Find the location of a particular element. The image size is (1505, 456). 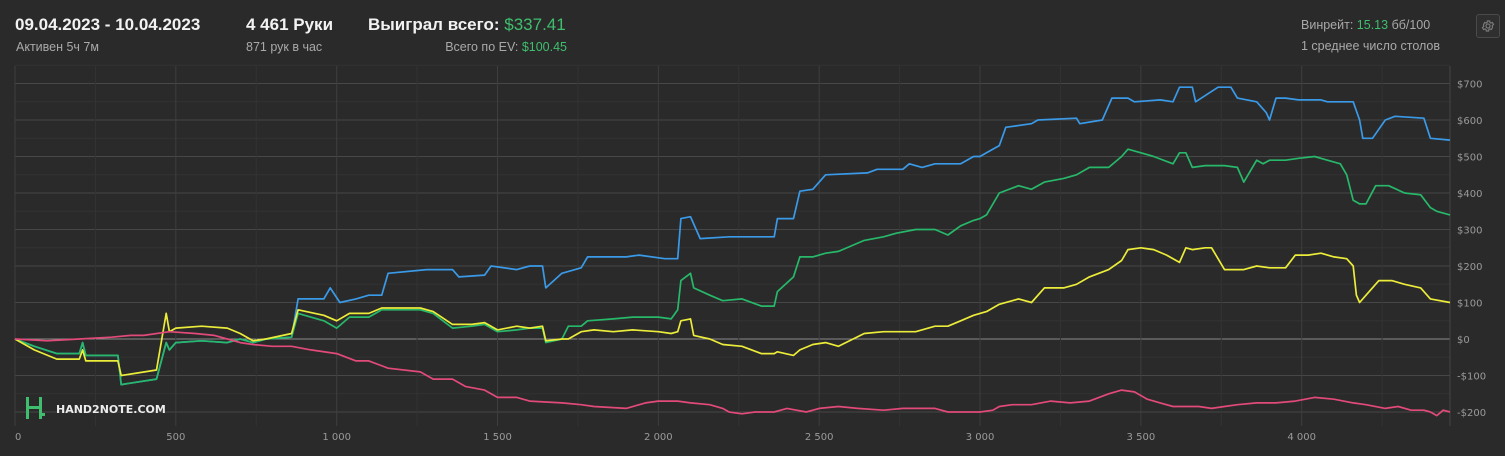

y-tick-label: -$200 is located at coordinates (1471, 413).